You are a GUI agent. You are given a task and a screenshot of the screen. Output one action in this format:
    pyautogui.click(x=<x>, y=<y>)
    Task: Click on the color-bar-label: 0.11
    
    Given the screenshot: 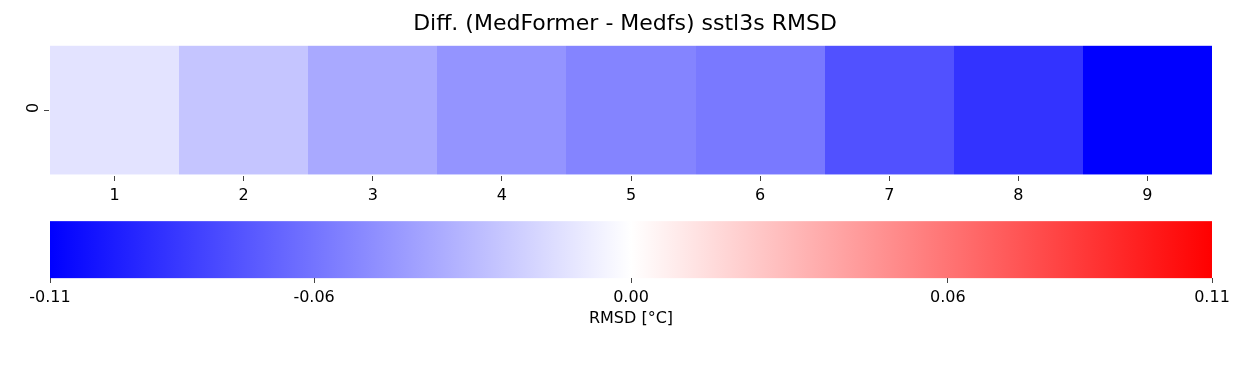 What is the action you would take?
    pyautogui.click(x=1212, y=296)
    